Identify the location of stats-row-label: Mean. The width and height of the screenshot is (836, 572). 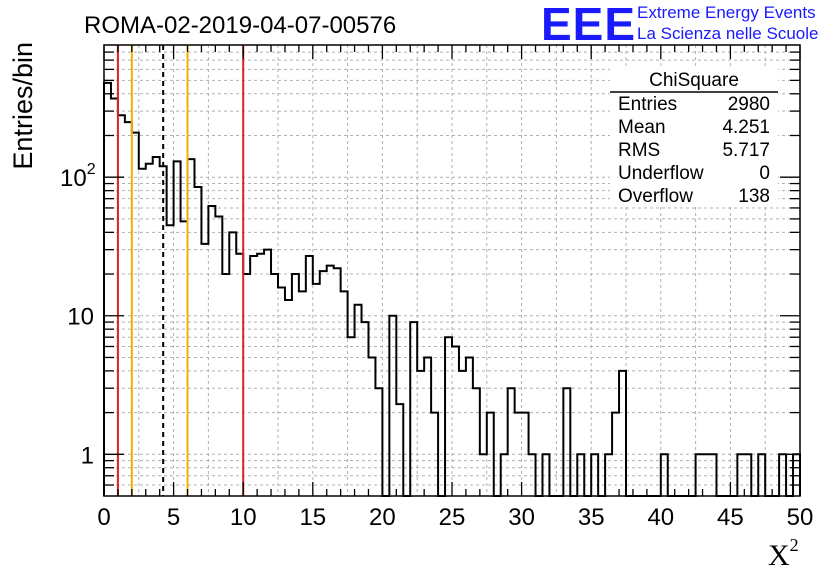
(642, 127).